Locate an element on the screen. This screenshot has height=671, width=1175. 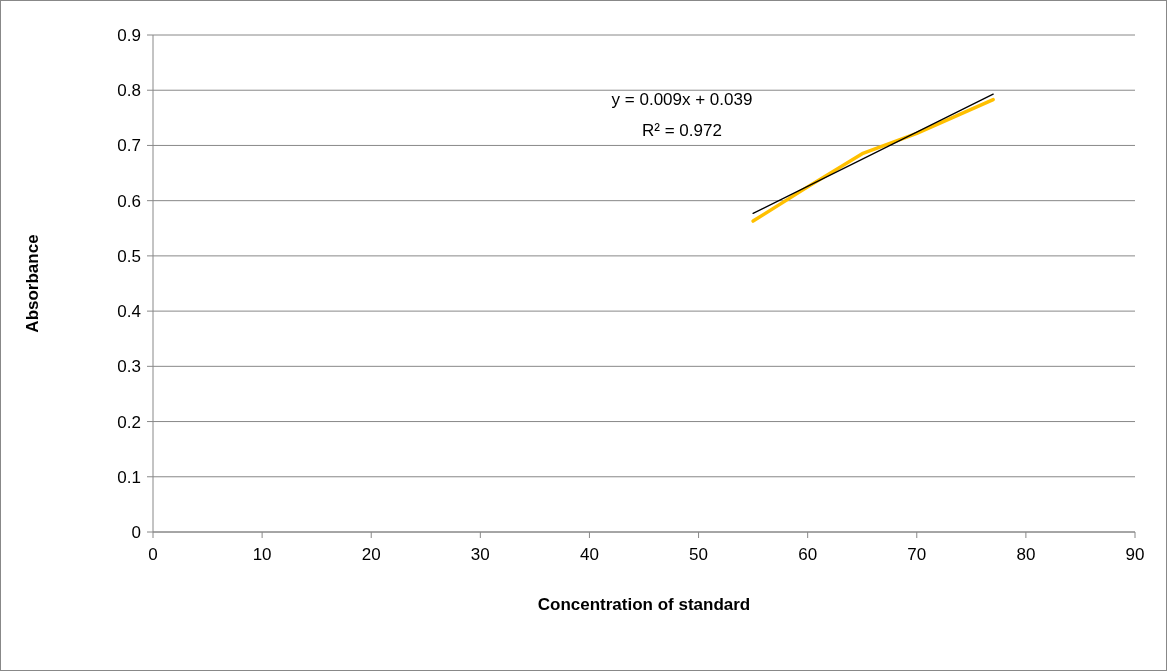
x-tick-label: 30 is located at coordinates (480, 554).